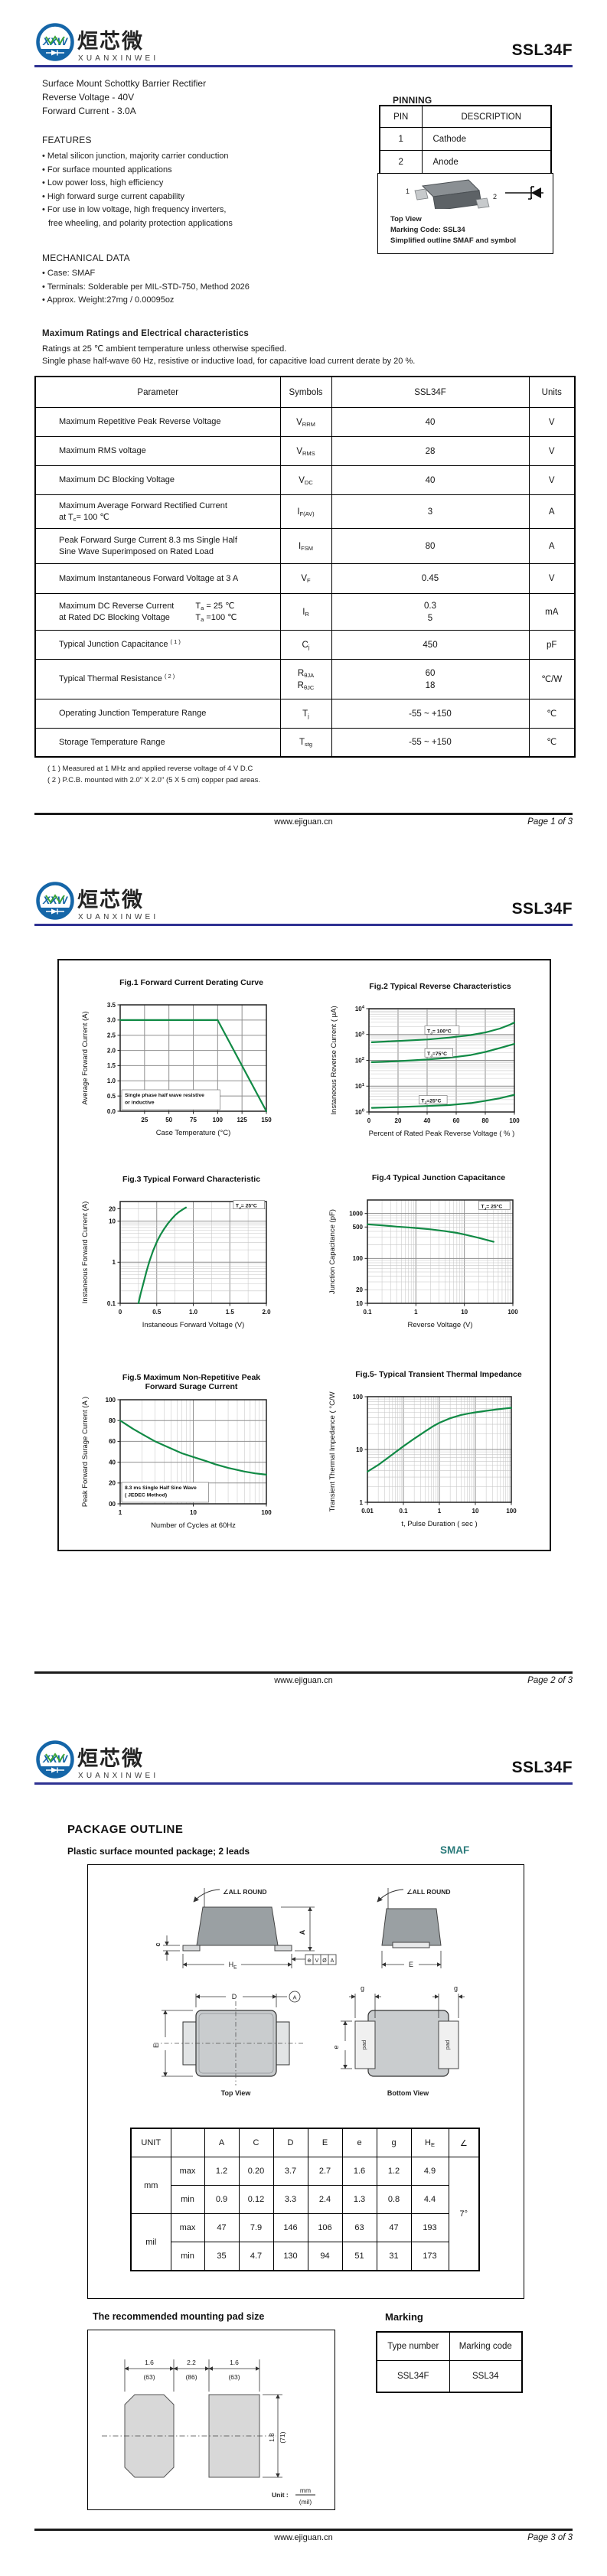  Describe the element at coordinates (430, 451) in the screenshot. I see `value-cell: 28` at that location.